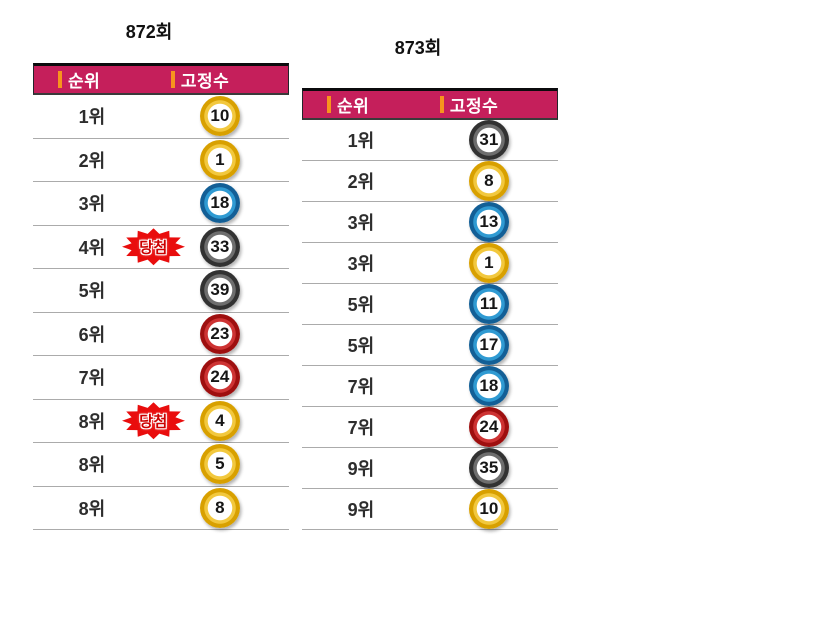 The width and height of the screenshot is (817, 628). I want to click on ball-number: 4, so click(220, 420).